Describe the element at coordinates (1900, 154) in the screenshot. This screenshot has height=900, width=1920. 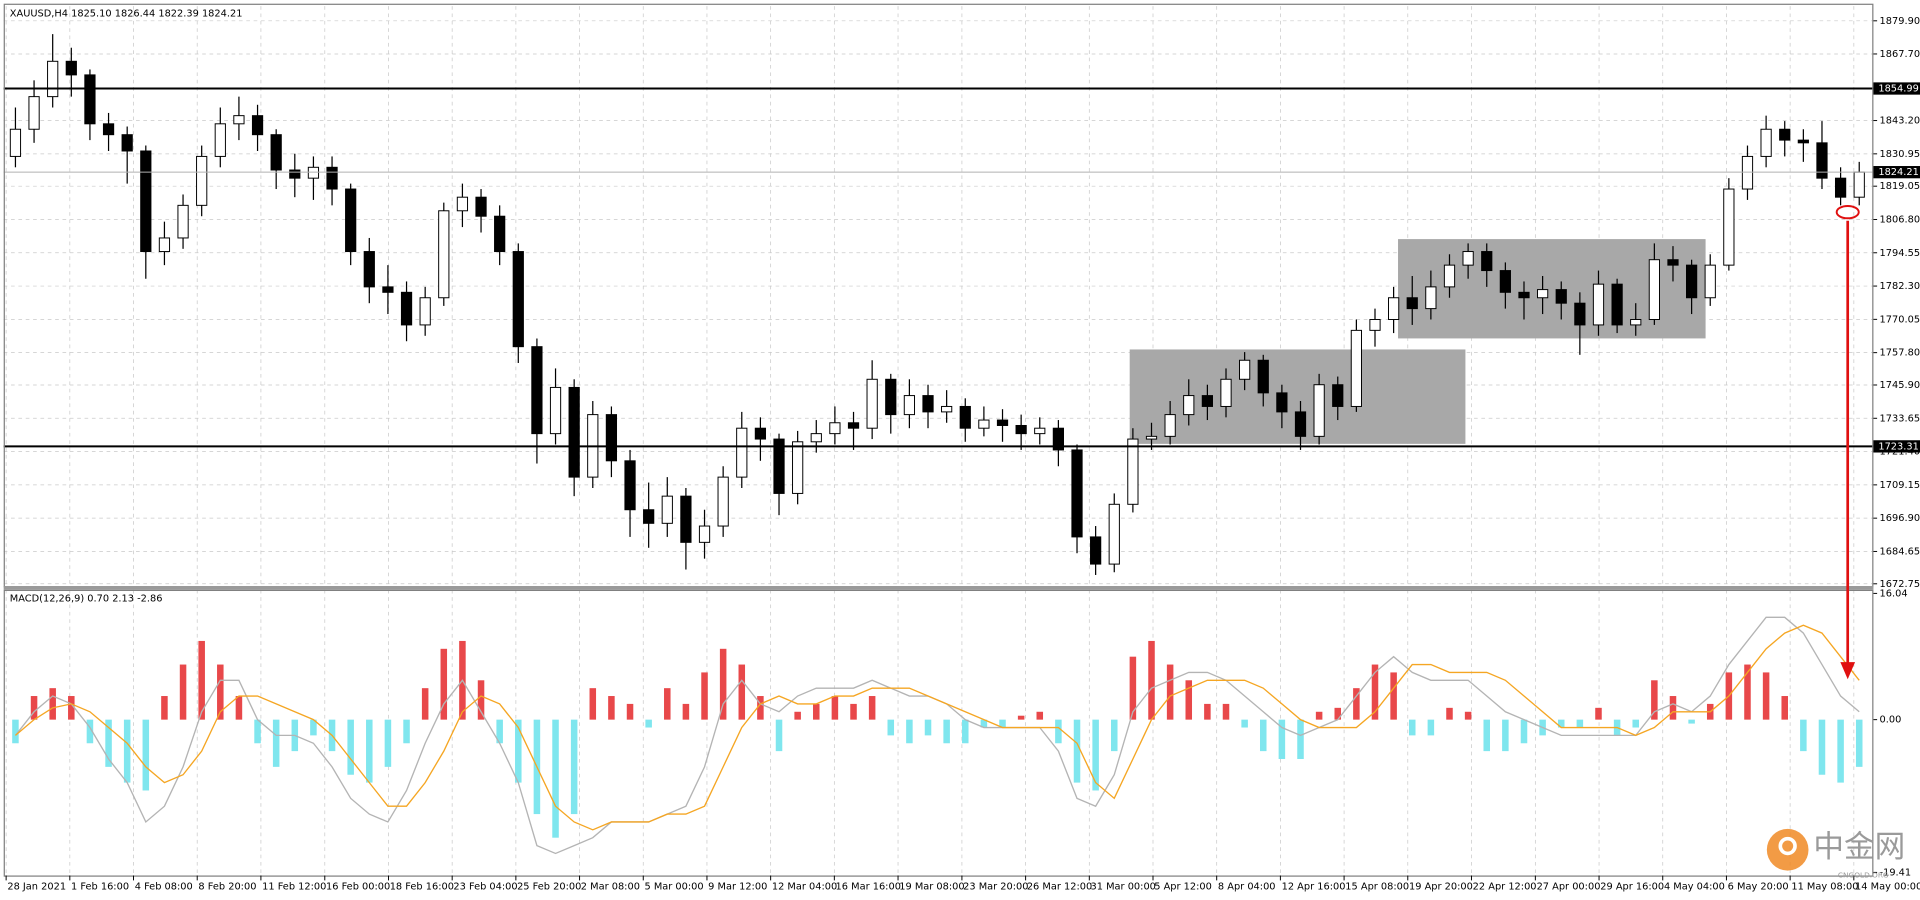
I see `y-tick-label: 1830.95` at that location.